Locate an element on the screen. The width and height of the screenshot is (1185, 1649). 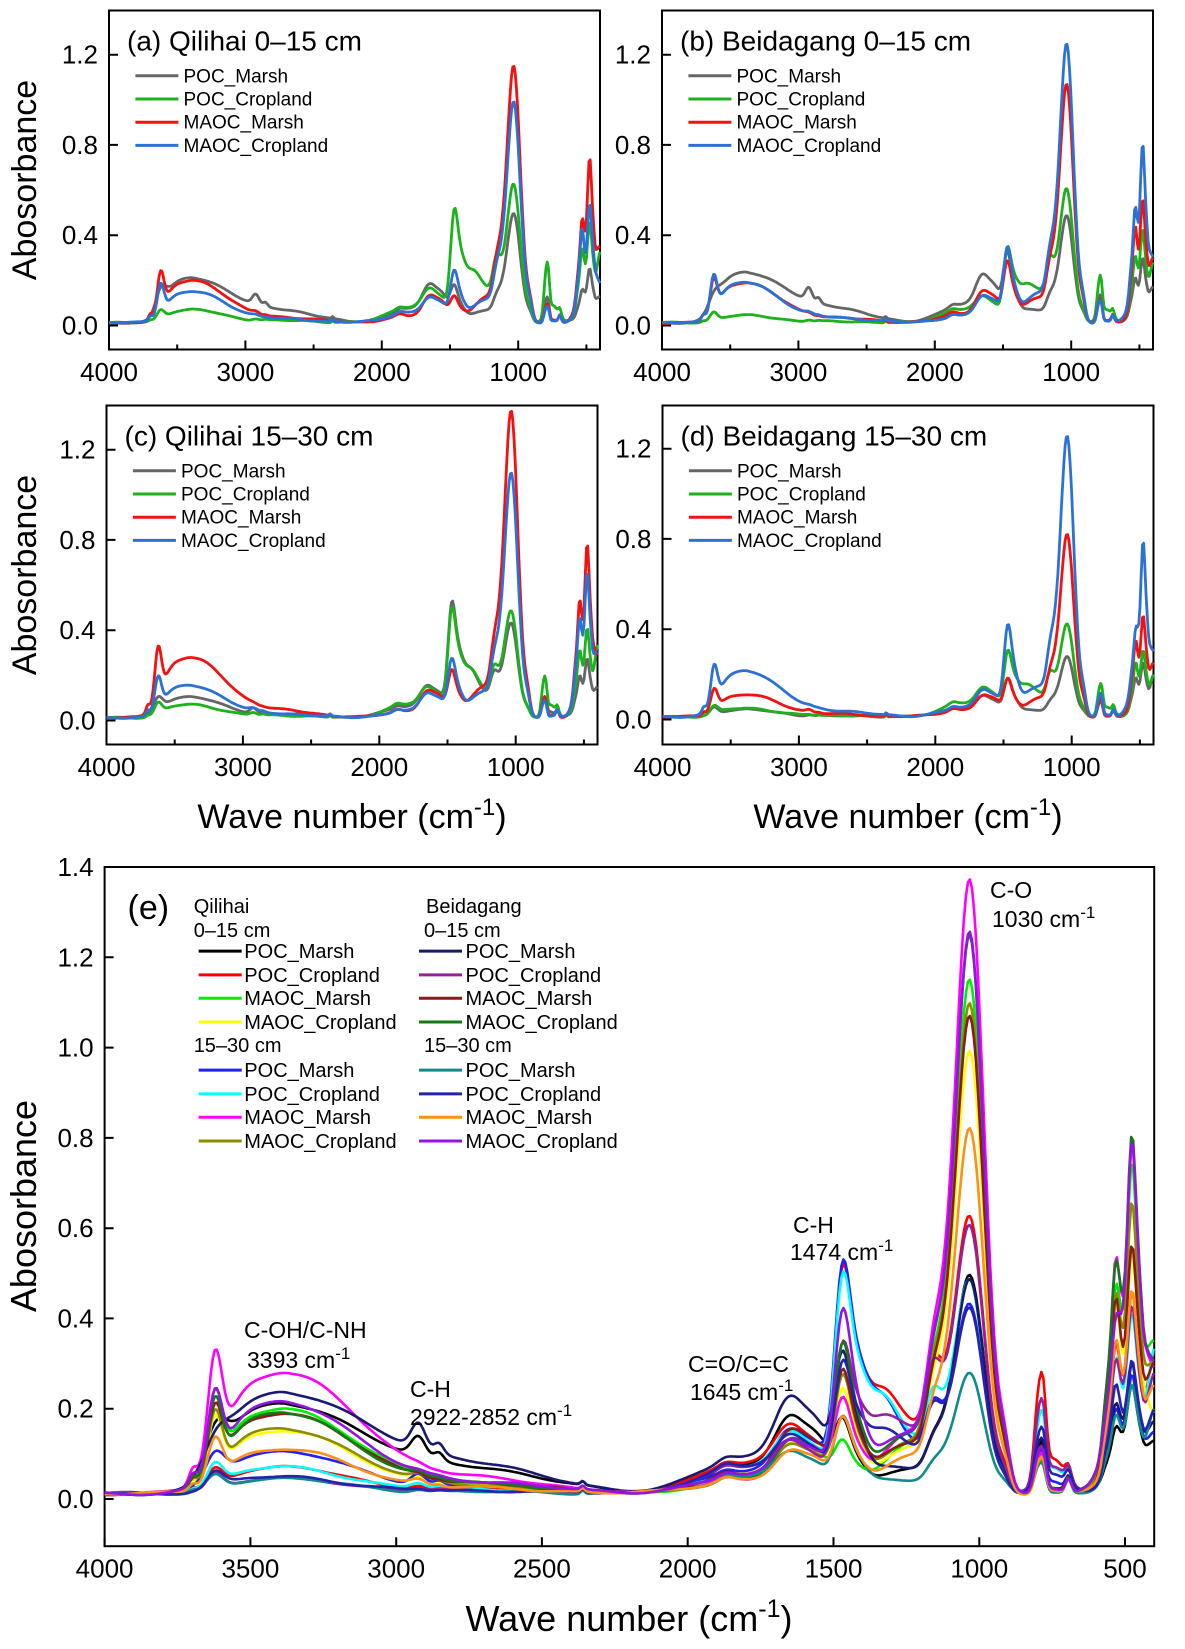
svg-text: (e) is located at coordinates (149, 908).